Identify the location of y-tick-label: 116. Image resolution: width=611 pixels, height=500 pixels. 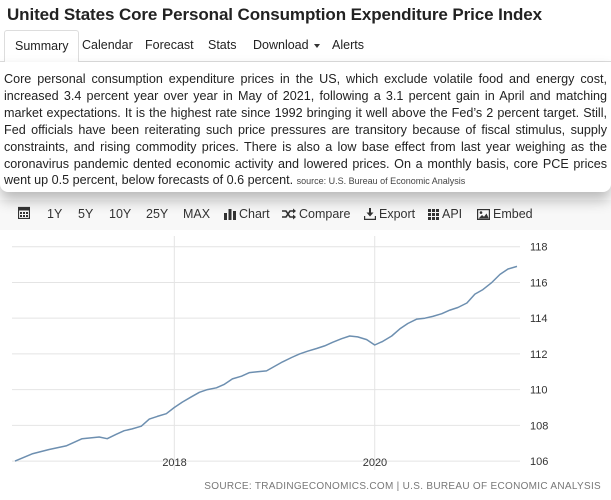
(539, 283).